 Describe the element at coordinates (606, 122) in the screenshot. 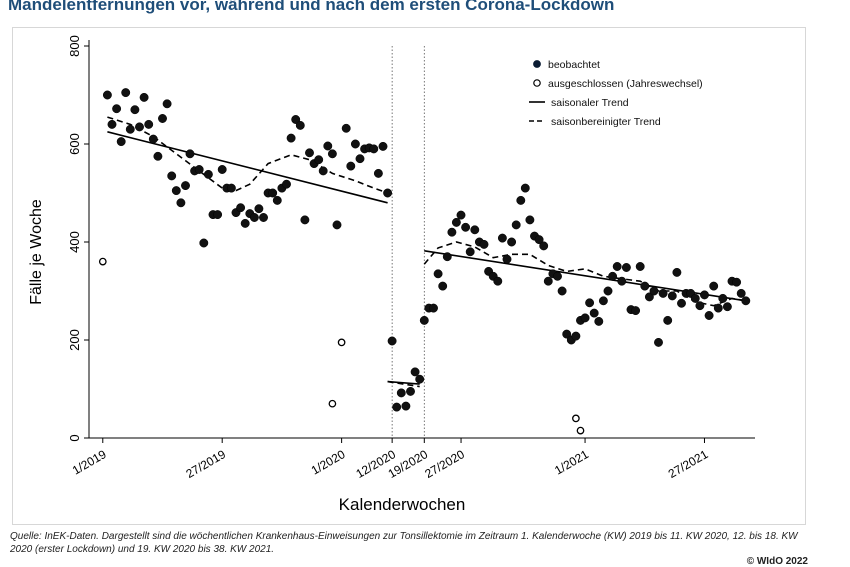

I see `legend-label-adjusted-trend: saisonbereinigter Trend` at that location.